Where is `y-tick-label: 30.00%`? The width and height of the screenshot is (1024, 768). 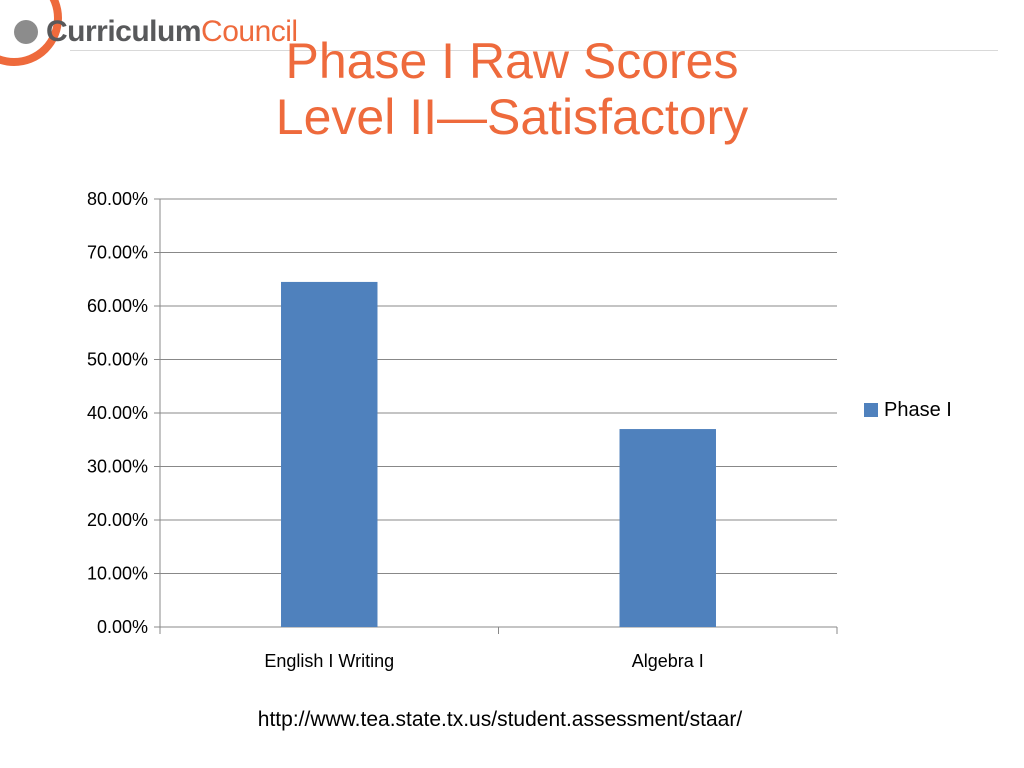
y-tick-label: 30.00% is located at coordinates (117, 467).